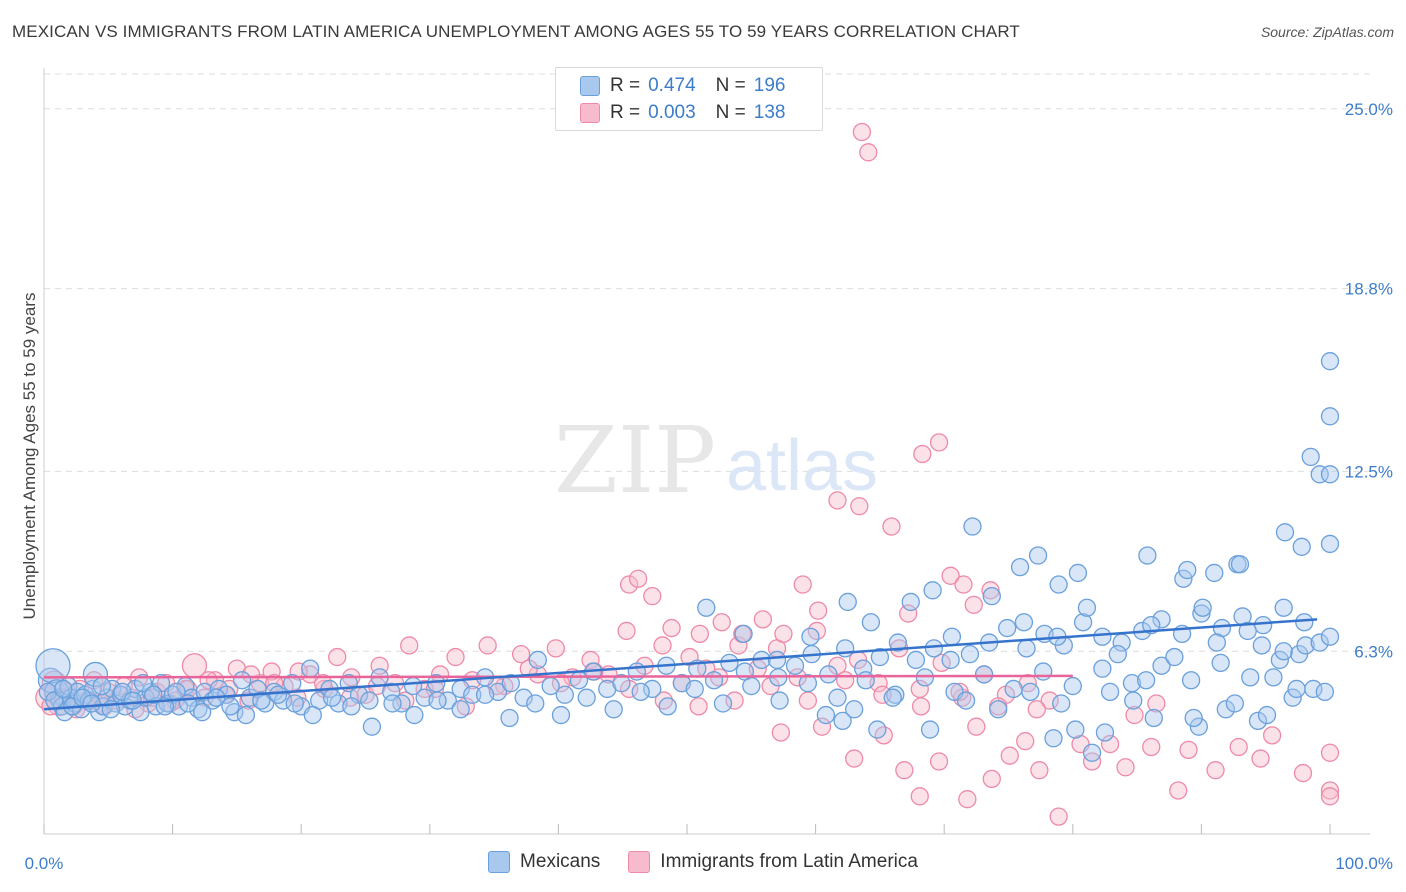 This screenshot has height=892, width=1406. I want to click on trend-lines, so click(680, 664).